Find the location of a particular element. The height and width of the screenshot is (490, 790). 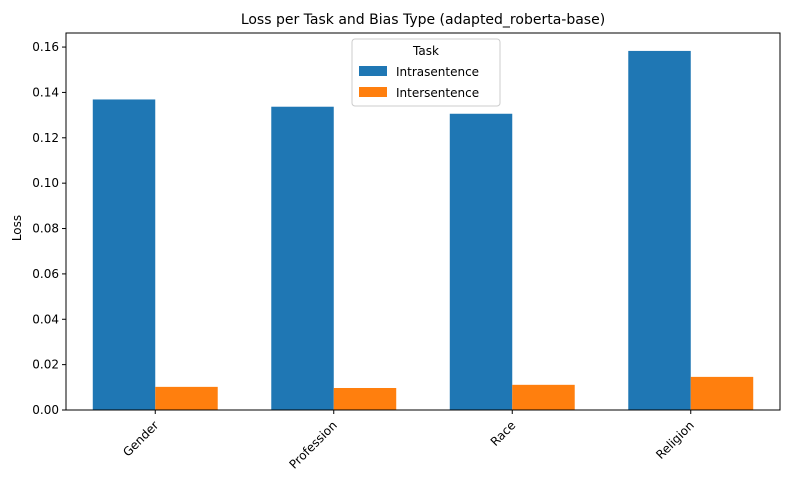

y-tick-label: 0.02 is located at coordinates (45, 365).